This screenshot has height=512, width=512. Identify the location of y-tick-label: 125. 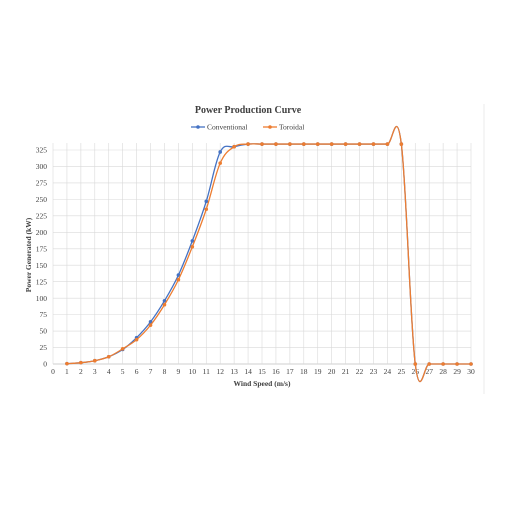
(42, 281).